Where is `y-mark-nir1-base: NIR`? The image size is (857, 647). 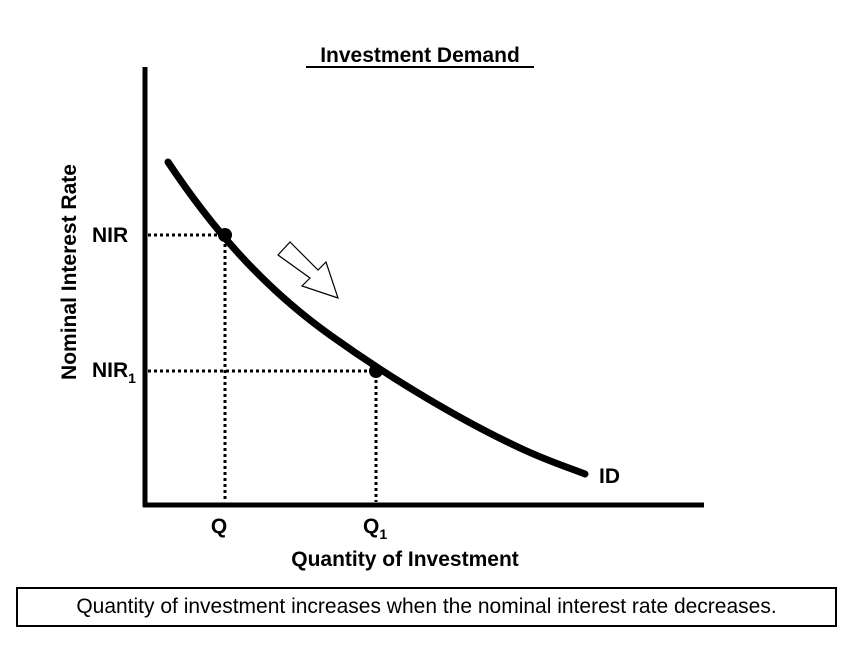
y-mark-nir1-base: NIR is located at coordinates (110, 370).